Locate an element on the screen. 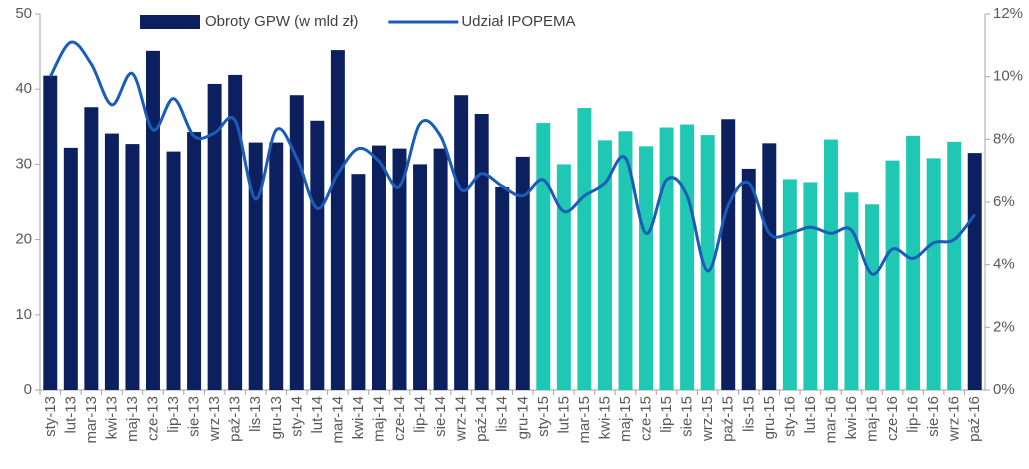 The width and height of the screenshot is (1029, 469). x-tick-label: maj-16 is located at coordinates (872, 419).